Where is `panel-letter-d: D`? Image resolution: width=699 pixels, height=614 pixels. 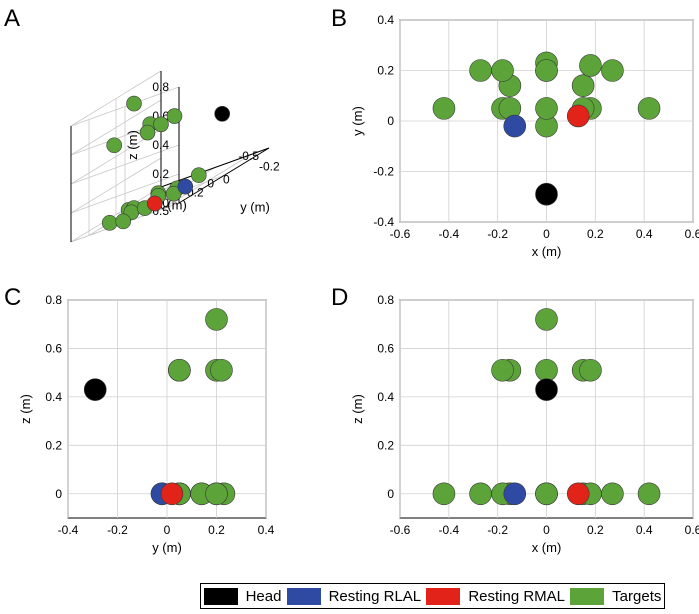
panel-letter-d: D is located at coordinates (339, 297).